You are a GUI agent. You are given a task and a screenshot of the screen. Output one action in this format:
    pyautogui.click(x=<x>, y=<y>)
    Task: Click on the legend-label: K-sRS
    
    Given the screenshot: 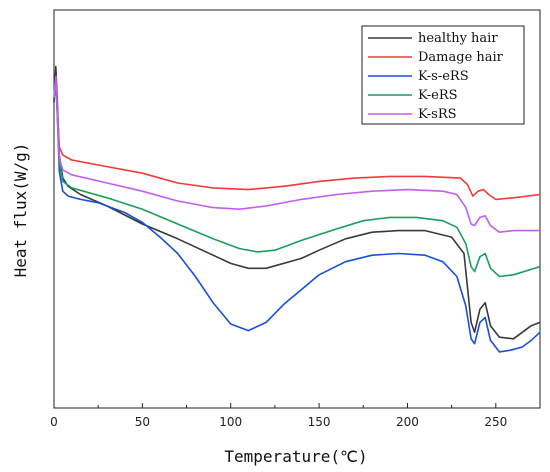 What is the action you would take?
    pyautogui.click(x=437, y=114)
    